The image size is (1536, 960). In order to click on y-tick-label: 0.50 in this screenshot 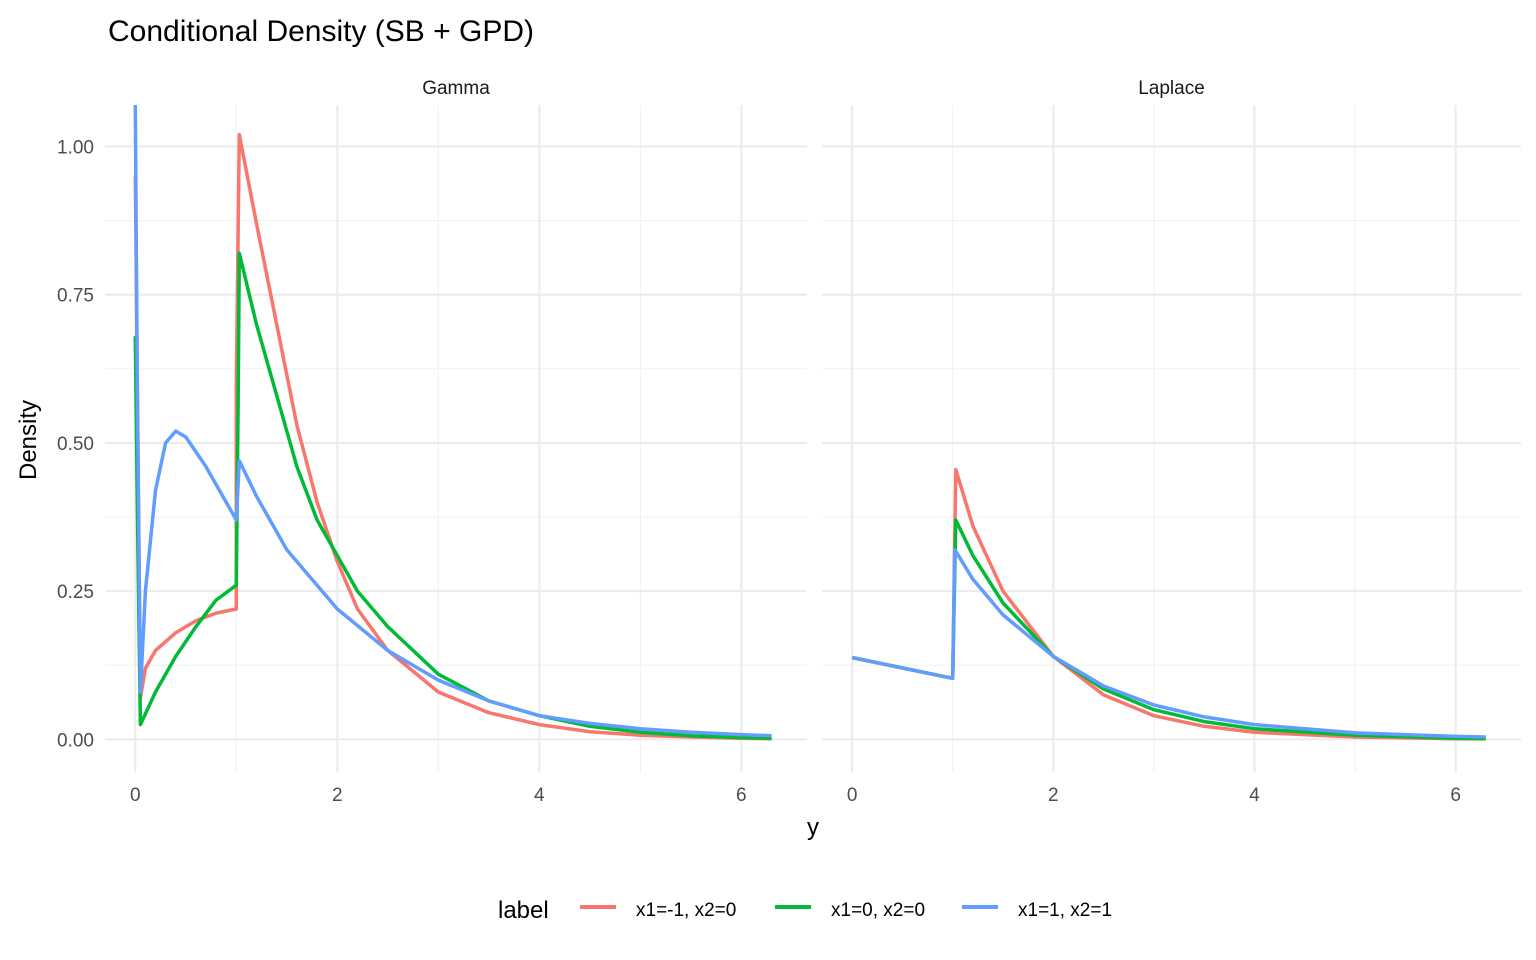, I will do `click(75, 444)`.